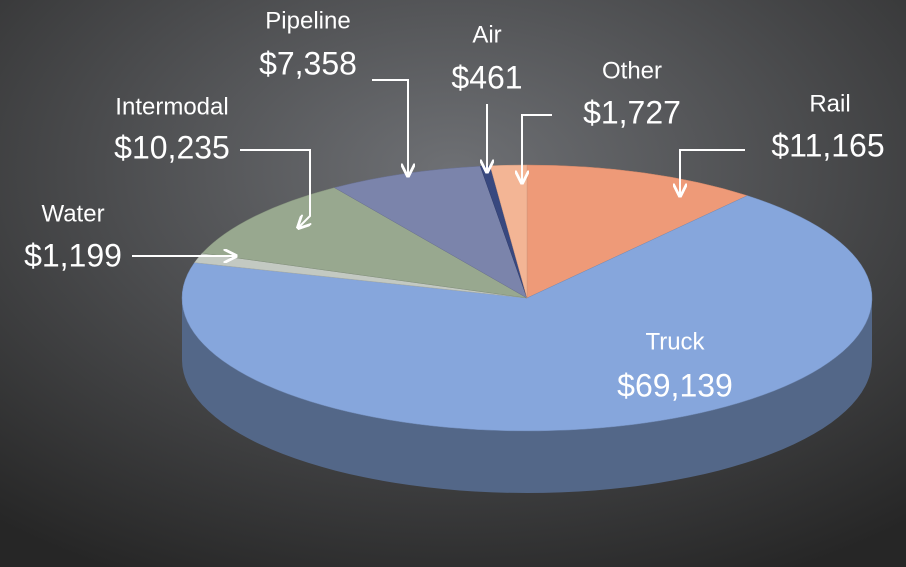 Image resolution: width=906 pixels, height=567 pixels. I want to click on slice-label: Pipeline, so click(307, 20).